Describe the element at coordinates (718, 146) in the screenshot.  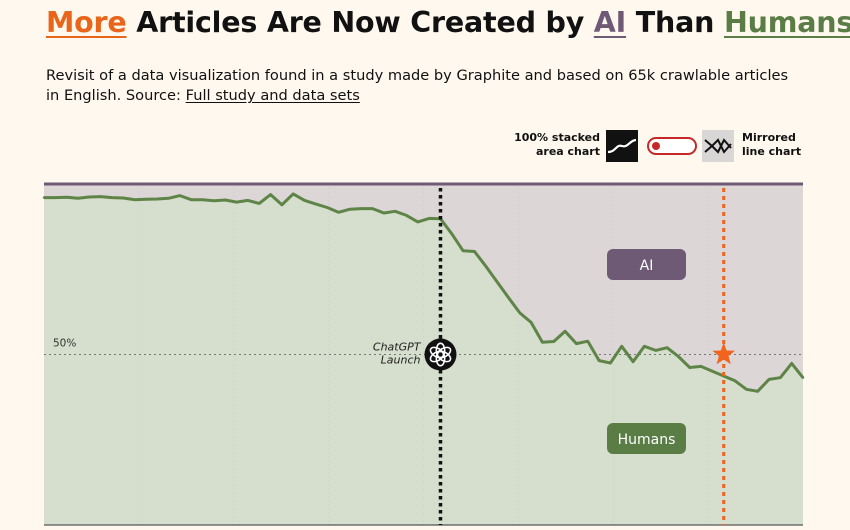
I see `mirrored-line-icon` at that location.